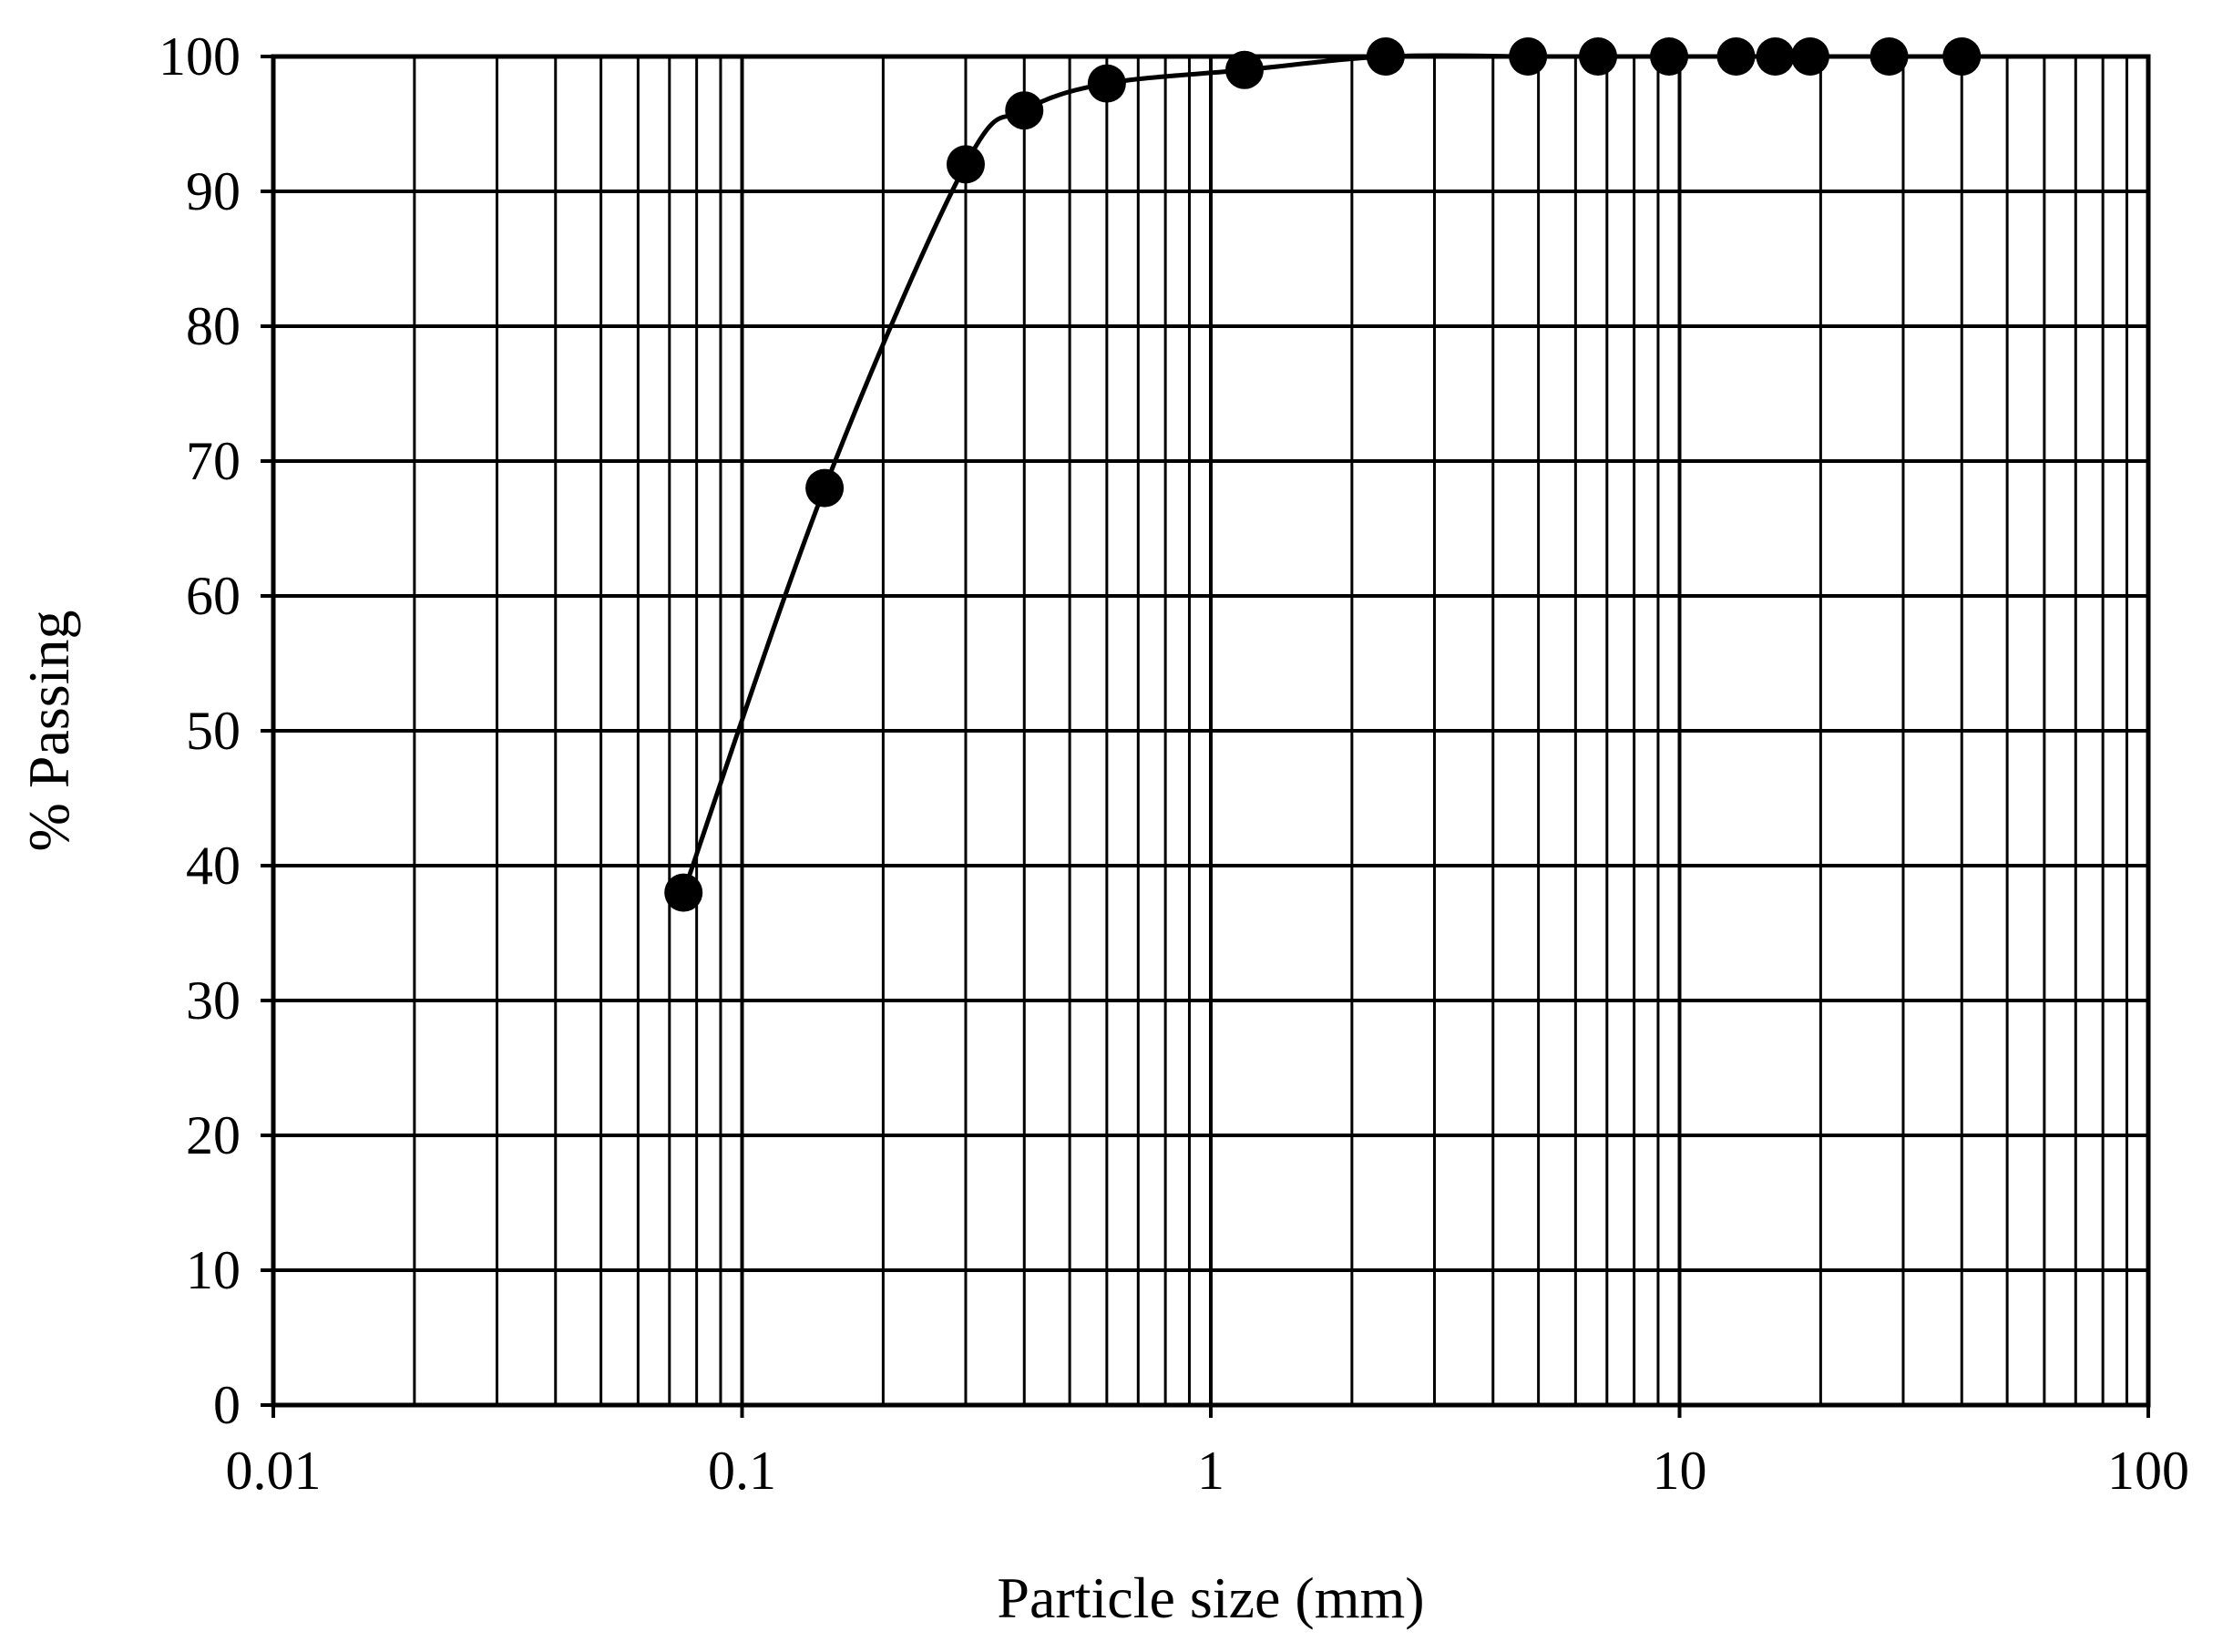 This screenshot has width=2223, height=1652. Describe the element at coordinates (48, 731) in the screenshot. I see `y-axis-label: % Passing` at that location.